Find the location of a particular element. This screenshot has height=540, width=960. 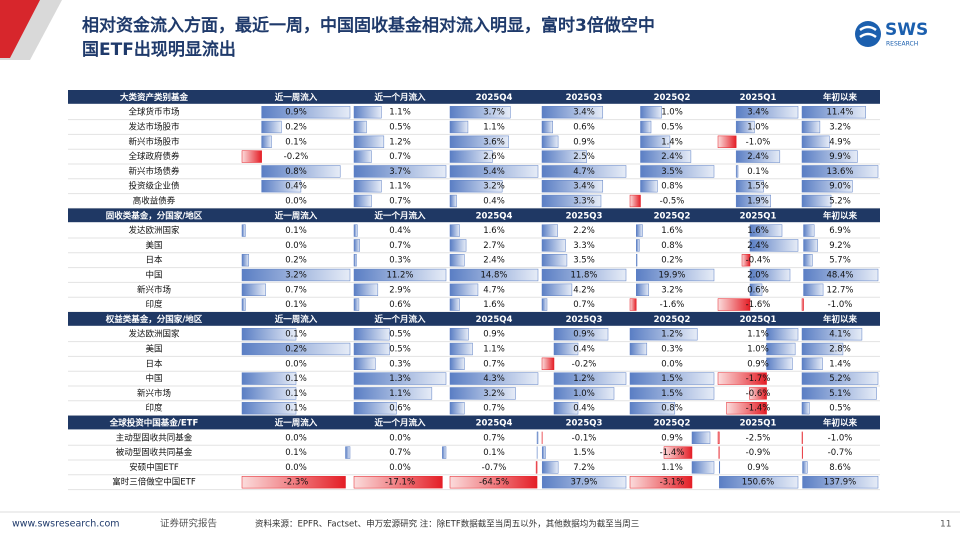

deco is located at coordinates (20, 29).